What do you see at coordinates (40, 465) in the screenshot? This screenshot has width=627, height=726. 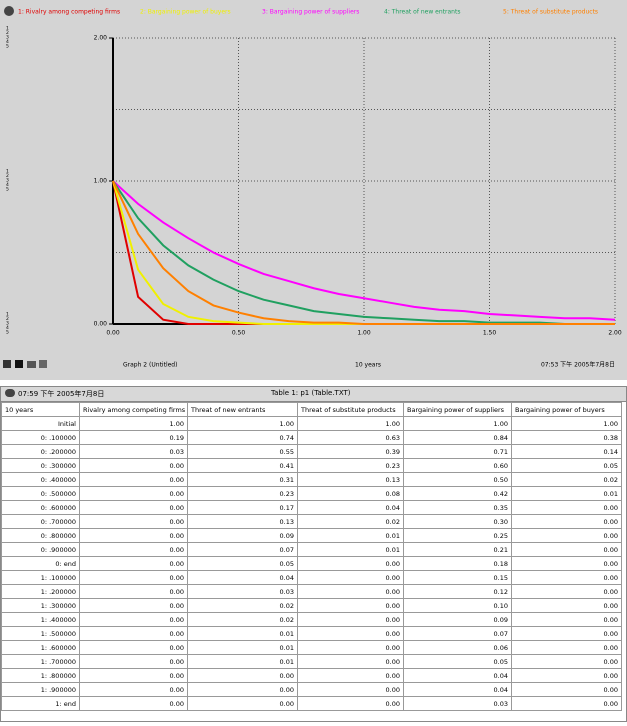 I see `row-label: 0: .300000` at bounding box center [40, 465].